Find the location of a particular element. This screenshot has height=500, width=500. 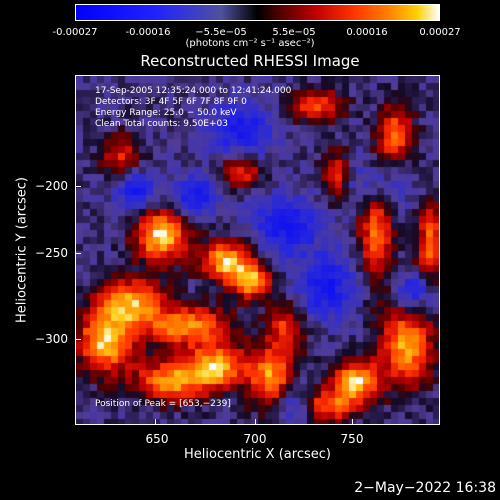

y-tick-label: −300 is located at coordinates (51, 339).